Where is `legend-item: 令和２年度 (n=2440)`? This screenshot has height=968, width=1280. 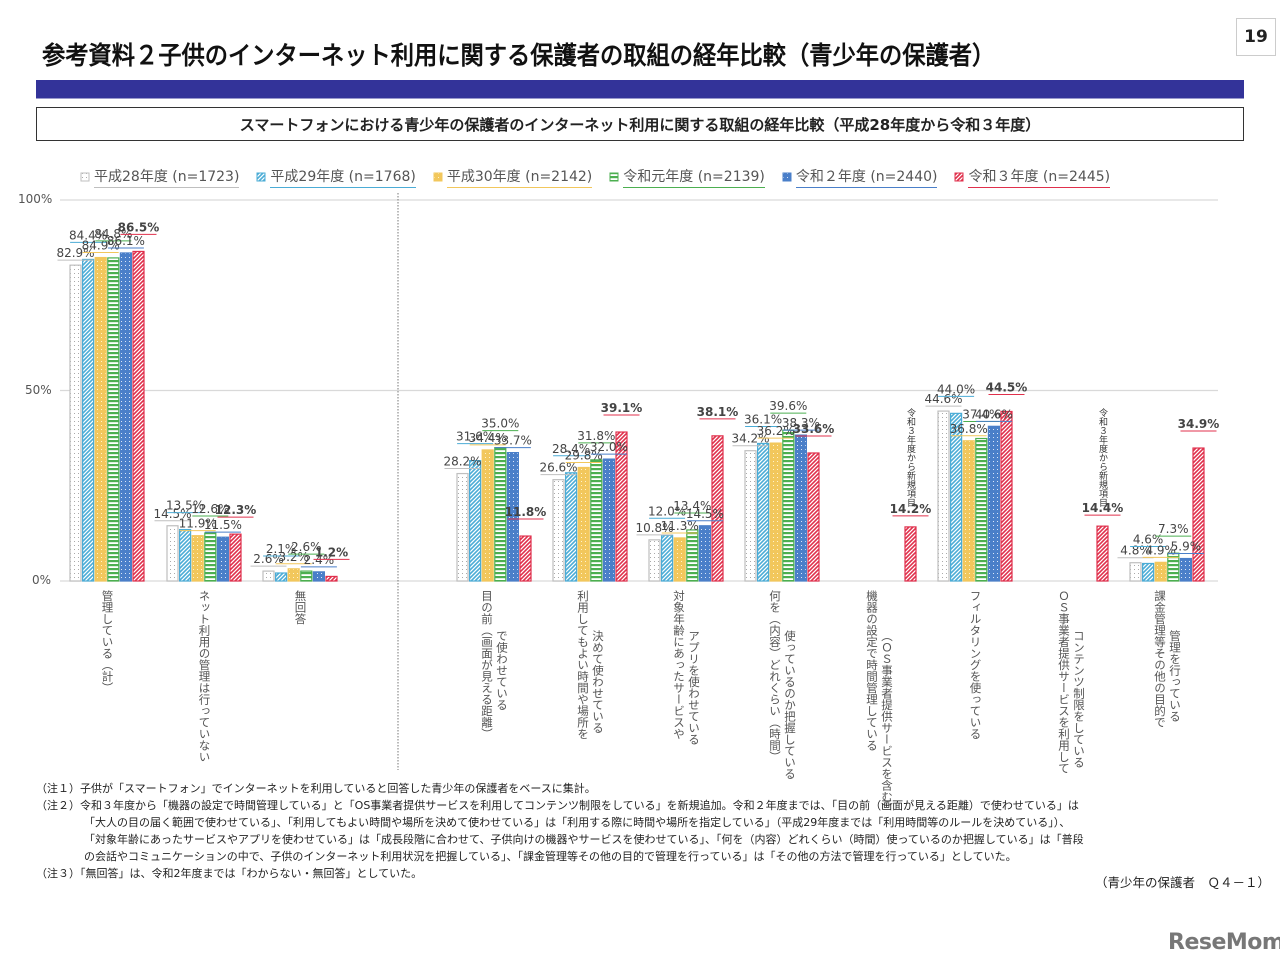
legend-item: 令和２年度 (n=2440) is located at coordinates (860, 177).